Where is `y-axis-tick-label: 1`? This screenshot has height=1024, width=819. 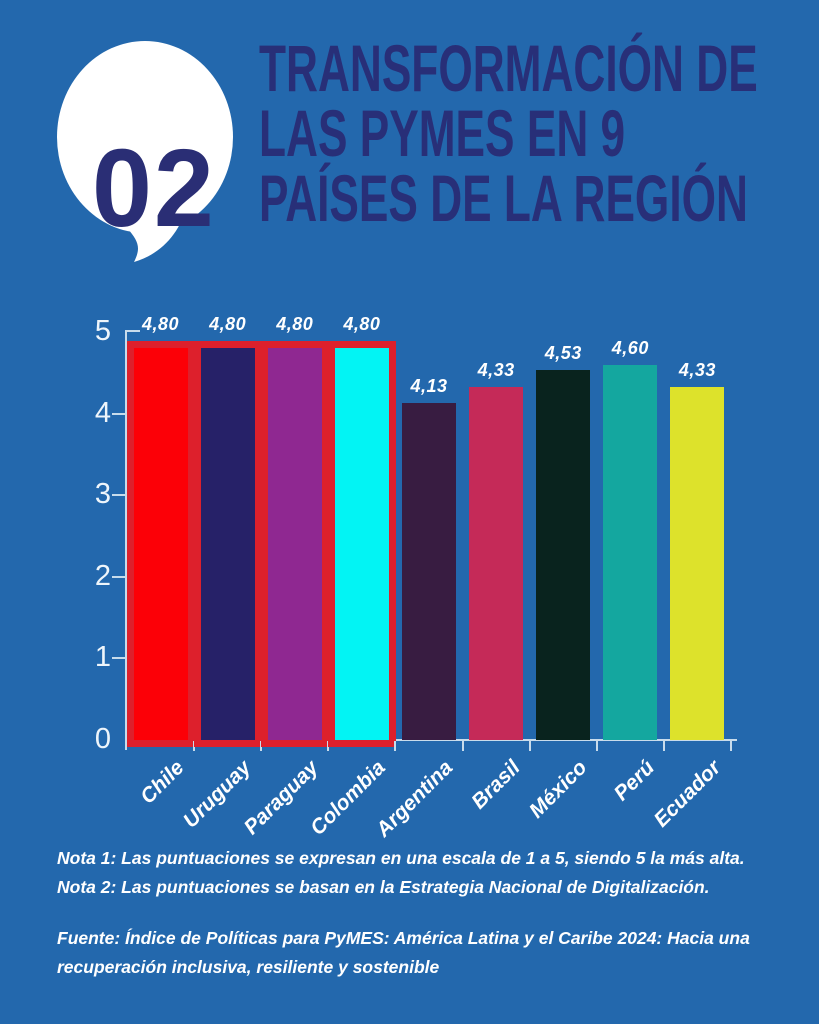 y-axis-tick-label: 1 is located at coordinates (102, 657).